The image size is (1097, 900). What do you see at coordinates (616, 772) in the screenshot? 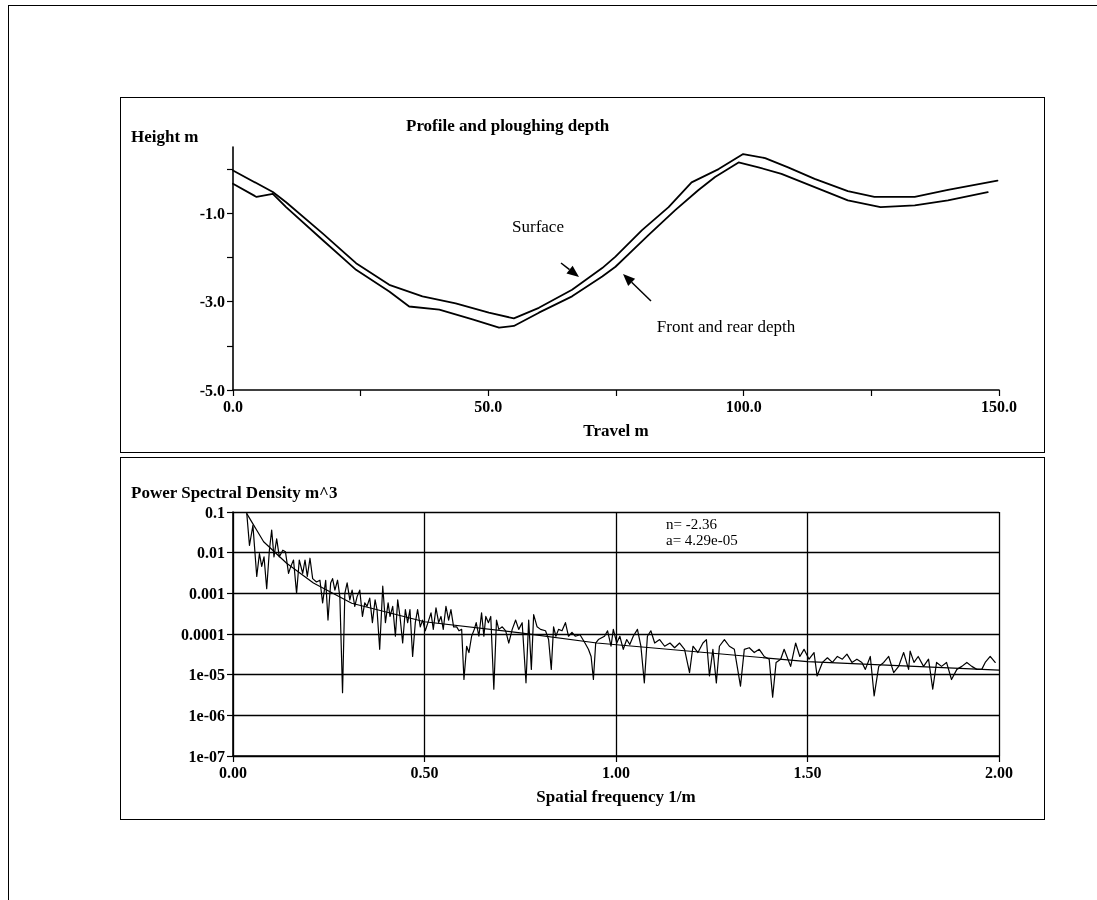
I see `x-tick-label: 1.00` at bounding box center [616, 772].